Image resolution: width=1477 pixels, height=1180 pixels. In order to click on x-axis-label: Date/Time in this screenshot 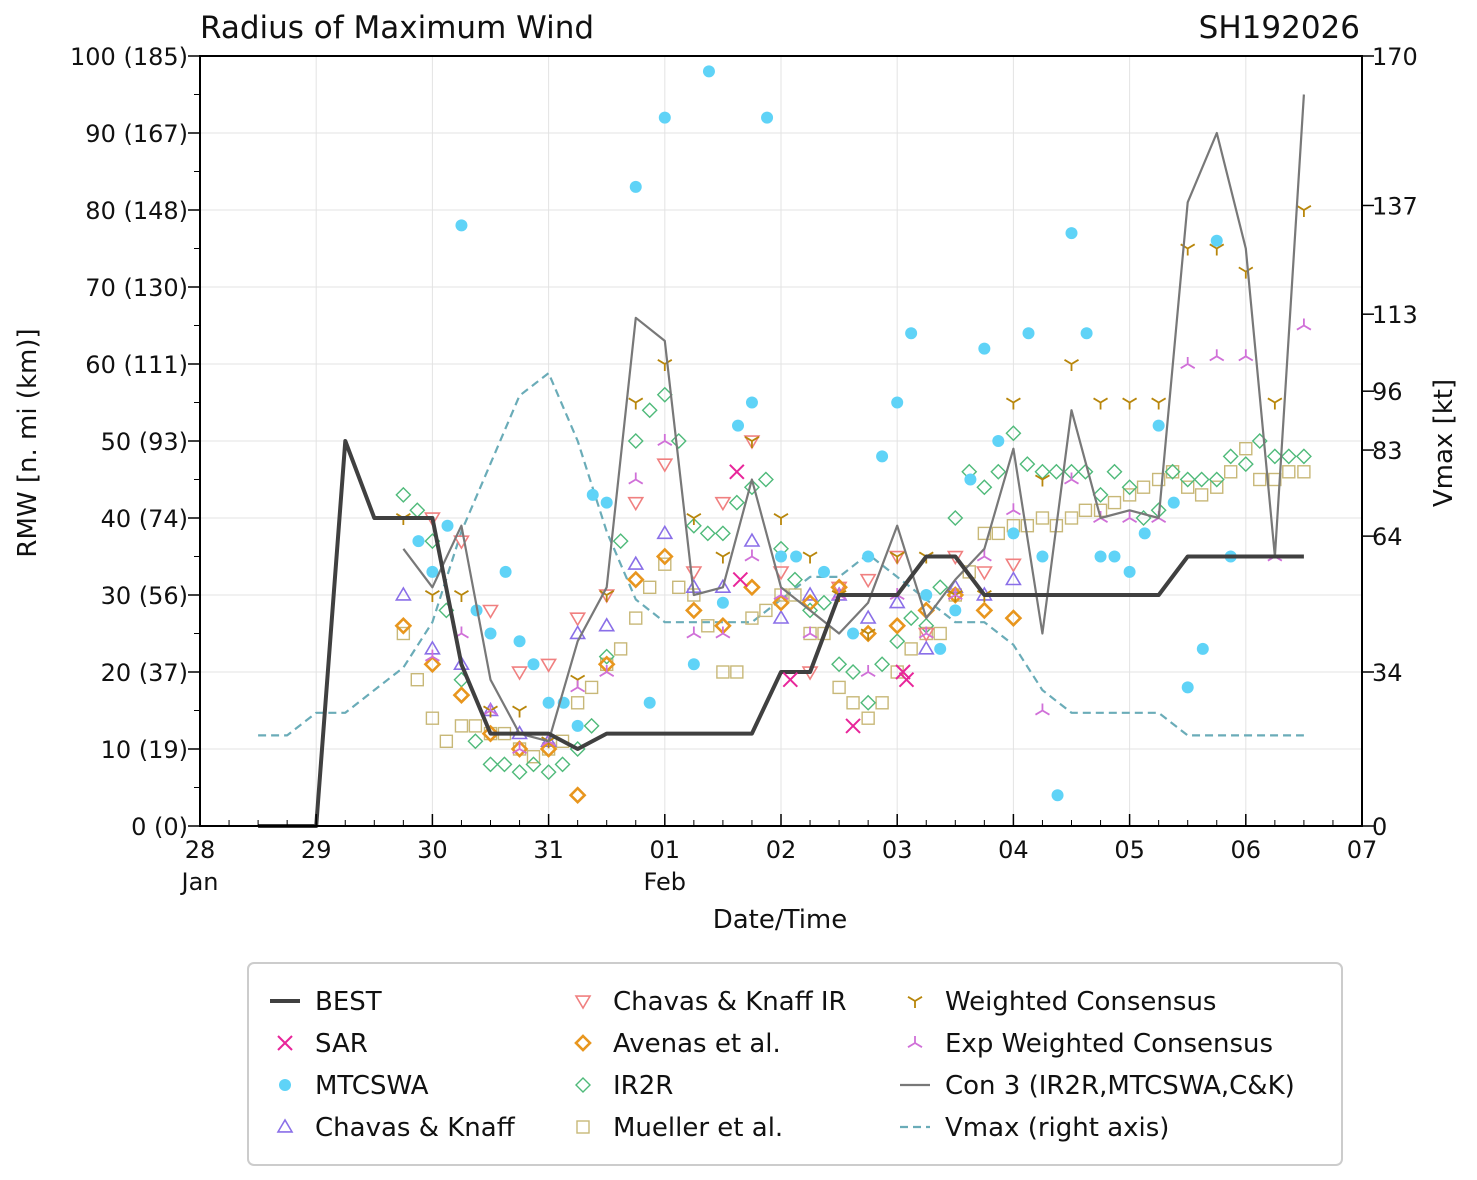, I will do `click(780, 920)`.